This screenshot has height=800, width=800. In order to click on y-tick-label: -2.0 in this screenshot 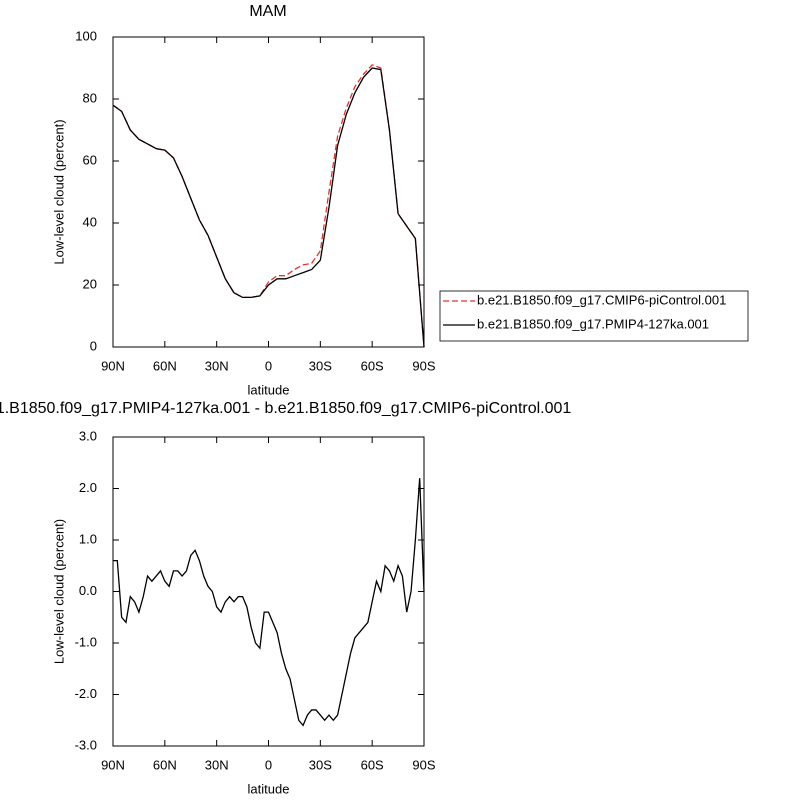, I will do `click(86, 693)`.